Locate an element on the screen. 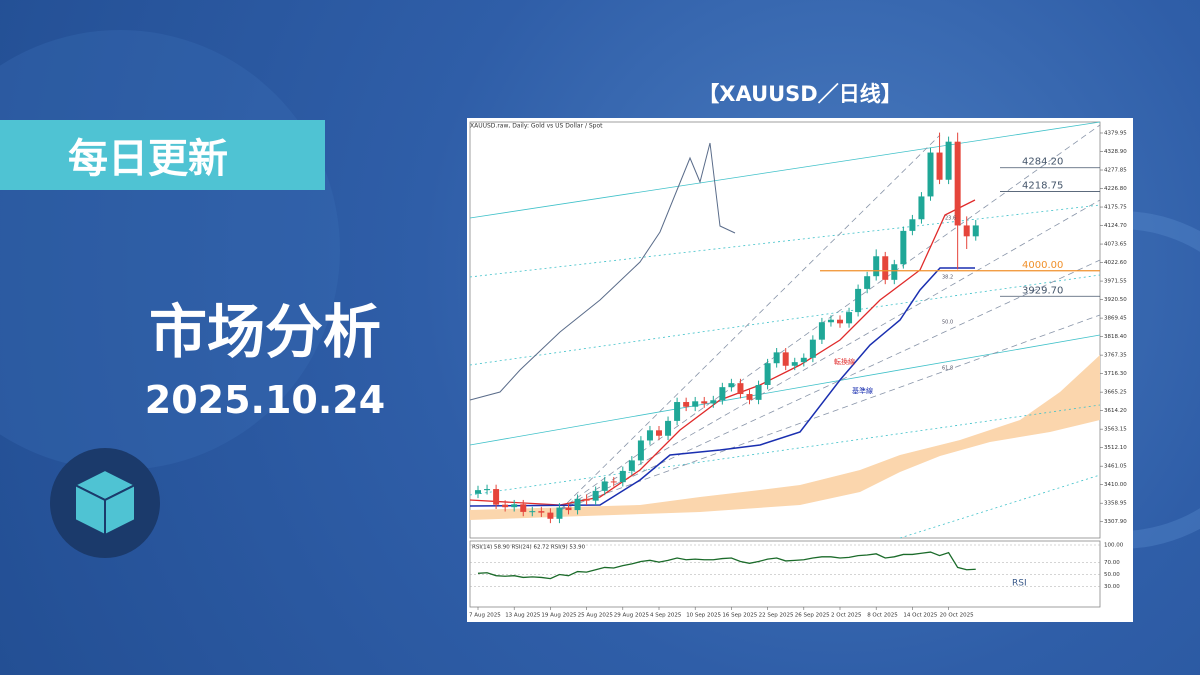  level-label: 4000.00 is located at coordinates (1042, 265).